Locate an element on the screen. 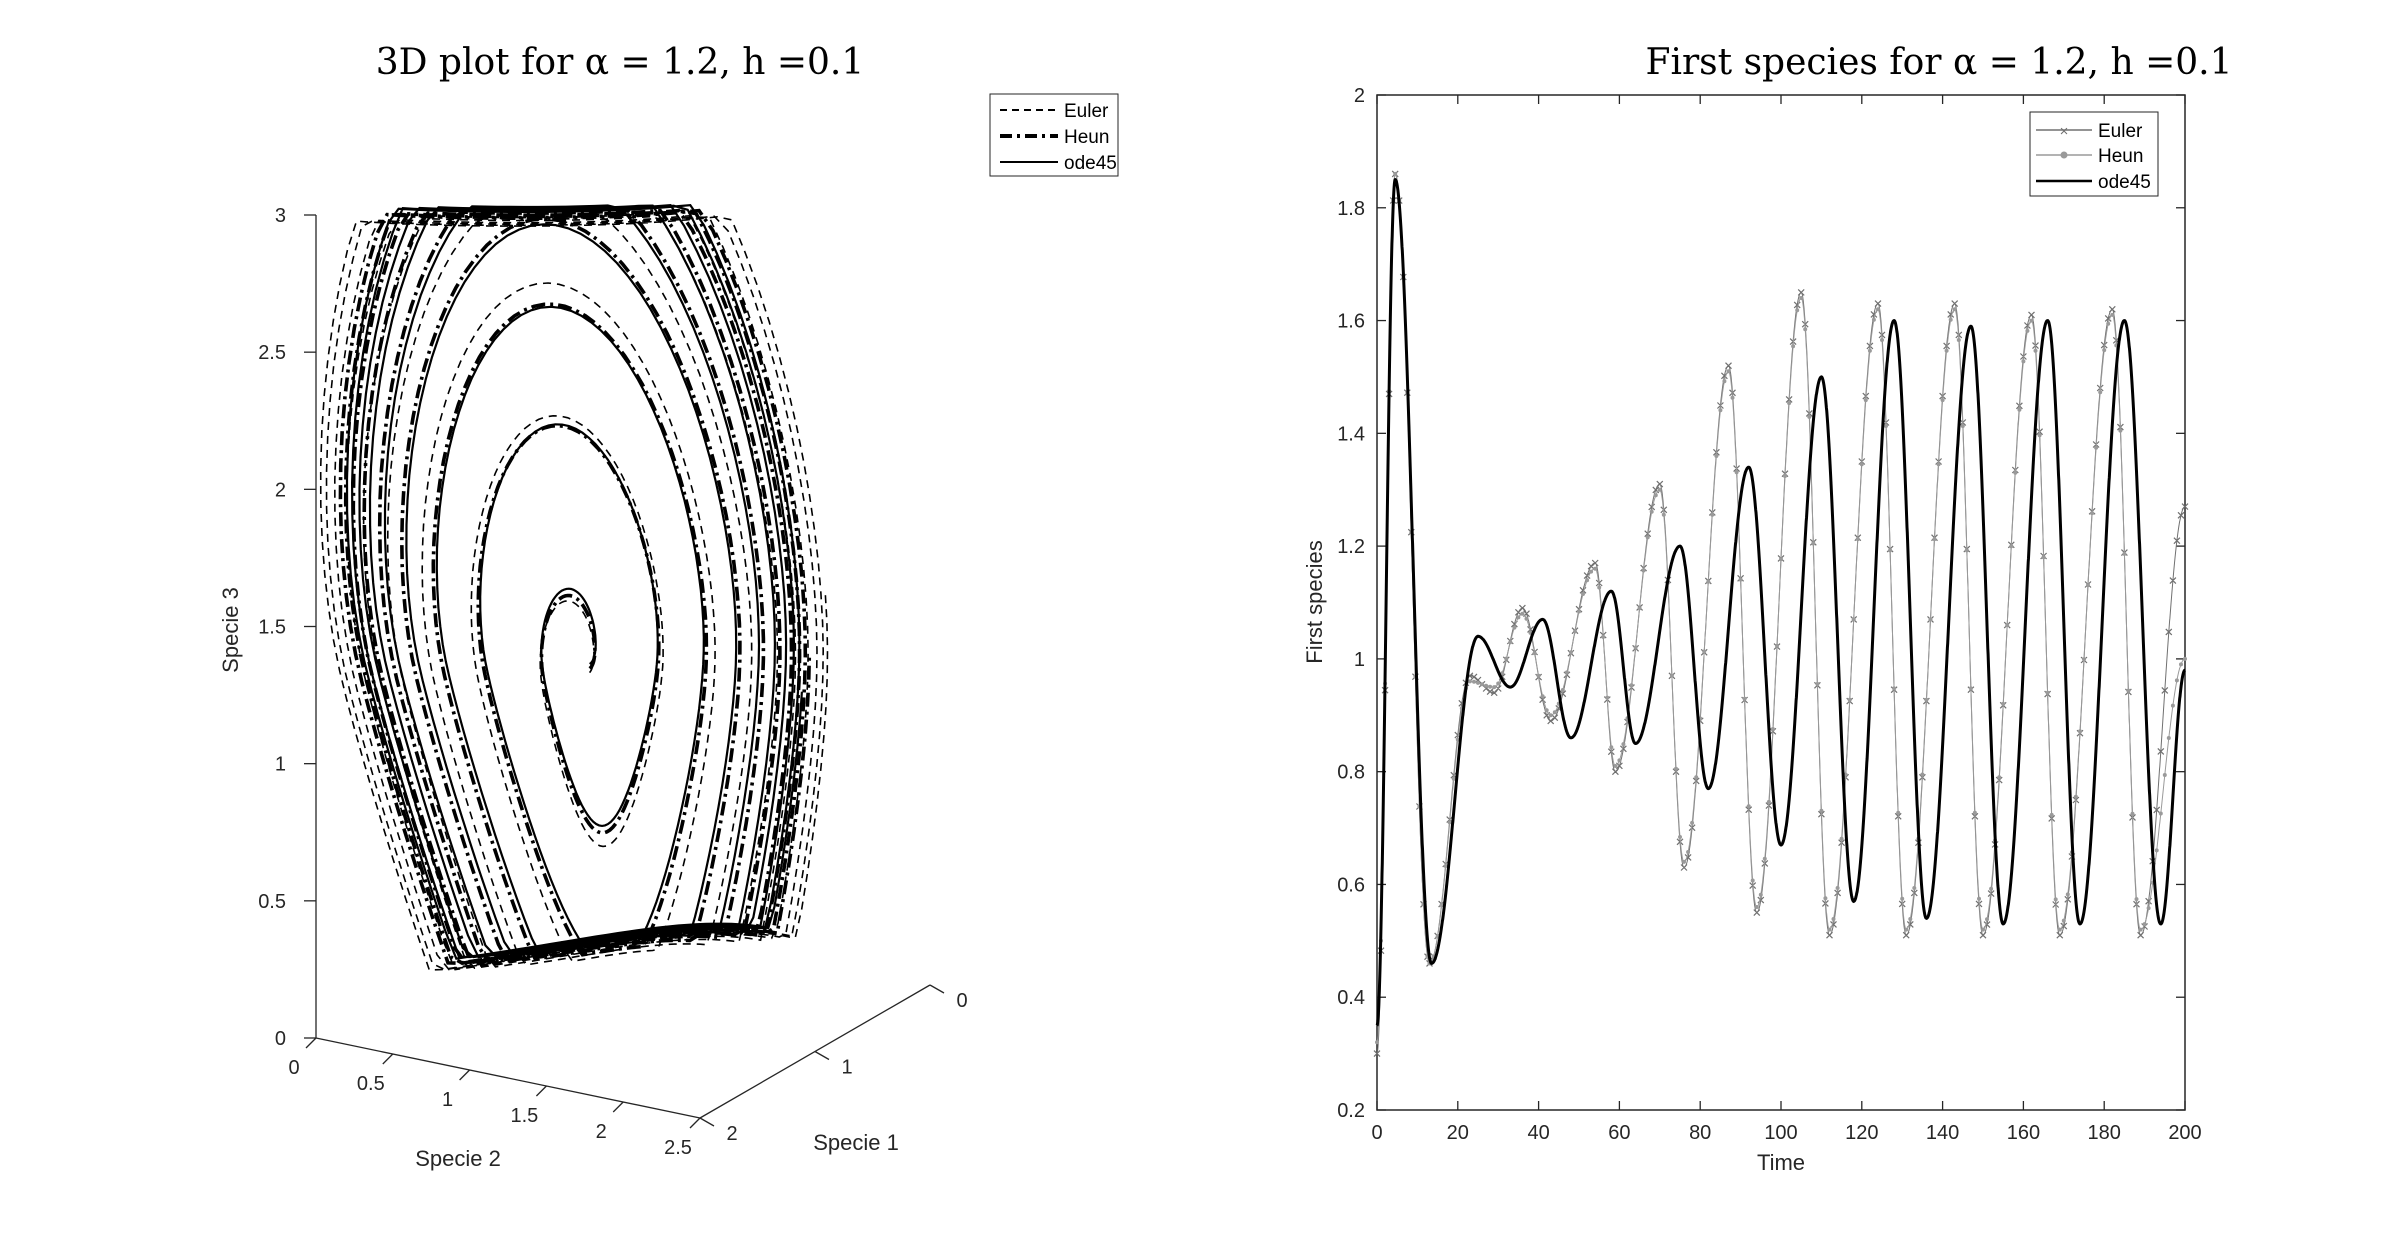 This screenshot has height=1238, width=2400. tick-label-x: 2 is located at coordinates (731, 1134).